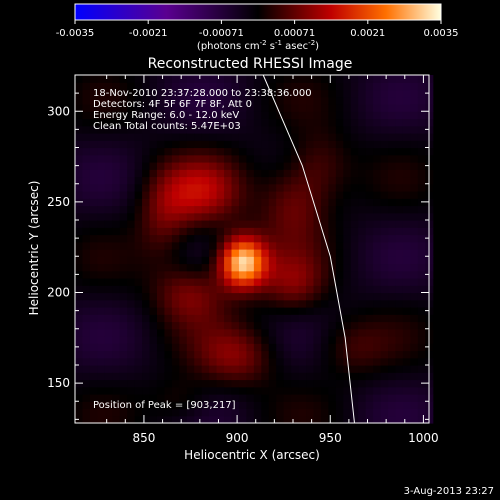 The height and width of the screenshot is (500, 500). What do you see at coordinates (58, 293) in the screenshot?
I see `y-tick-label: 200` at bounding box center [58, 293].